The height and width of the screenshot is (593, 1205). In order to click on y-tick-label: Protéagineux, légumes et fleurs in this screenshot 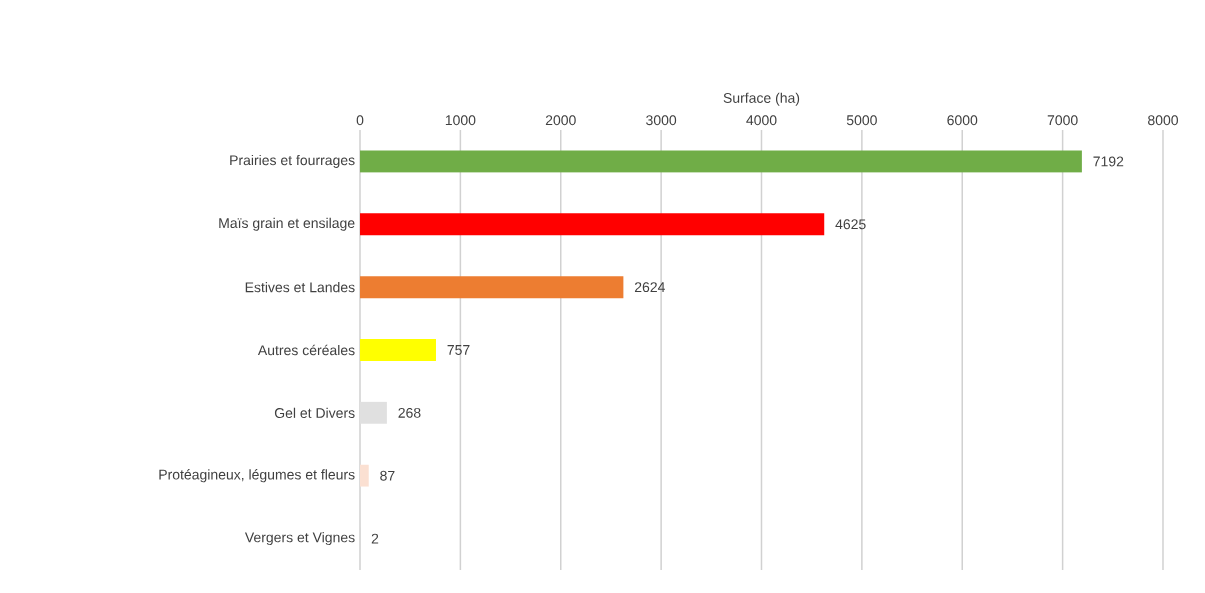, I will do `click(257, 476)`.